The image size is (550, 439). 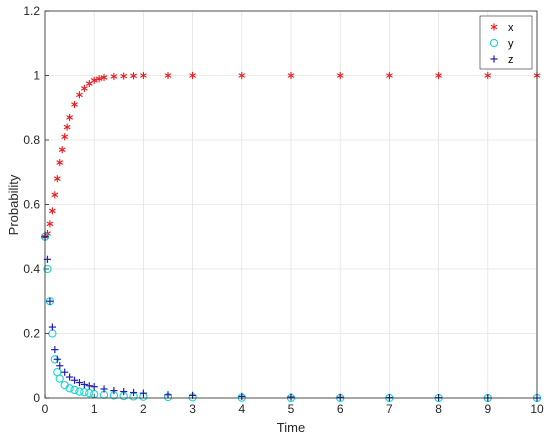 What do you see at coordinates (487, 409) in the screenshot?
I see `x-tick-label: 9` at bounding box center [487, 409].